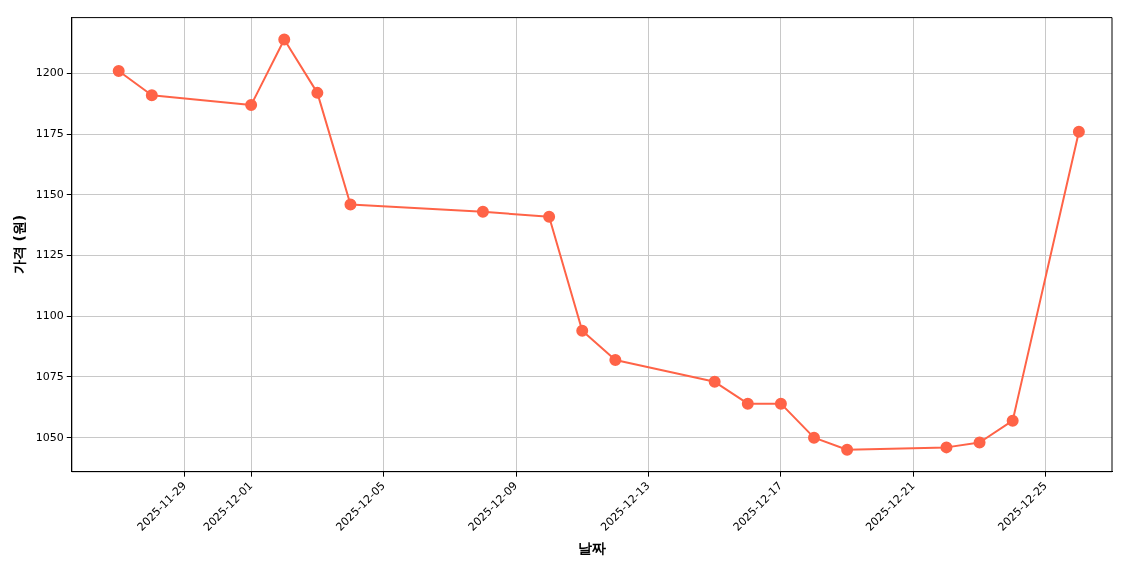 The height and width of the screenshot is (570, 1140). Describe the element at coordinates (49, 73) in the screenshot. I see `y-tick-label: 1200` at that location.